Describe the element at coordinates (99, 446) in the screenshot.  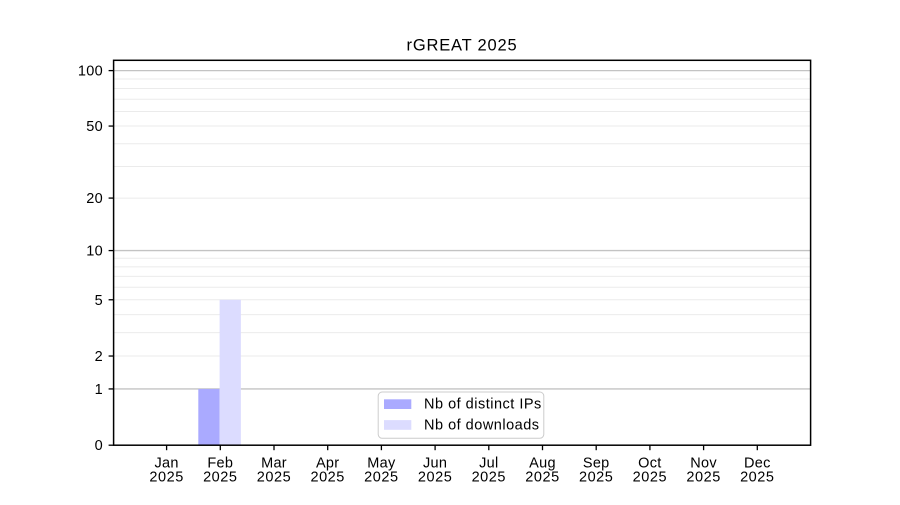
I see `svg-text: 0` at that location.